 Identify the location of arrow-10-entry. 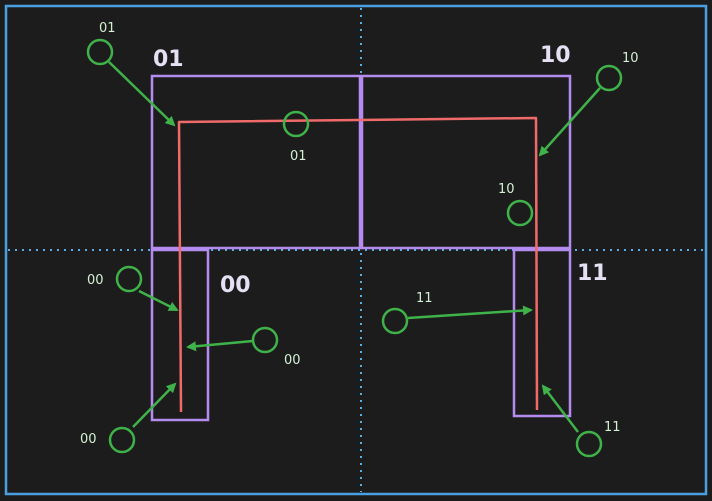
(569, 122).